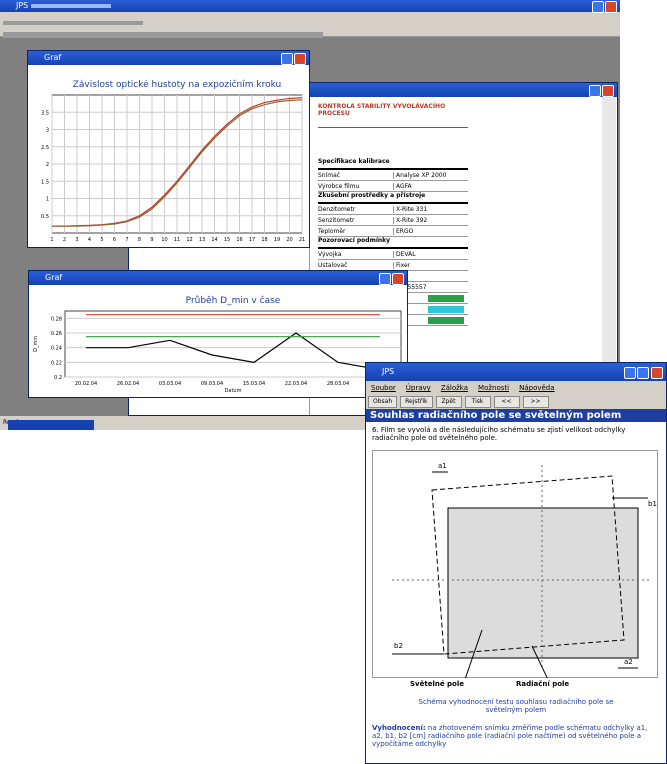 The height and width of the screenshot is (764, 667). Describe the element at coordinates (383, 388) in the screenshot. I see `menu-item: Soubor` at that location.